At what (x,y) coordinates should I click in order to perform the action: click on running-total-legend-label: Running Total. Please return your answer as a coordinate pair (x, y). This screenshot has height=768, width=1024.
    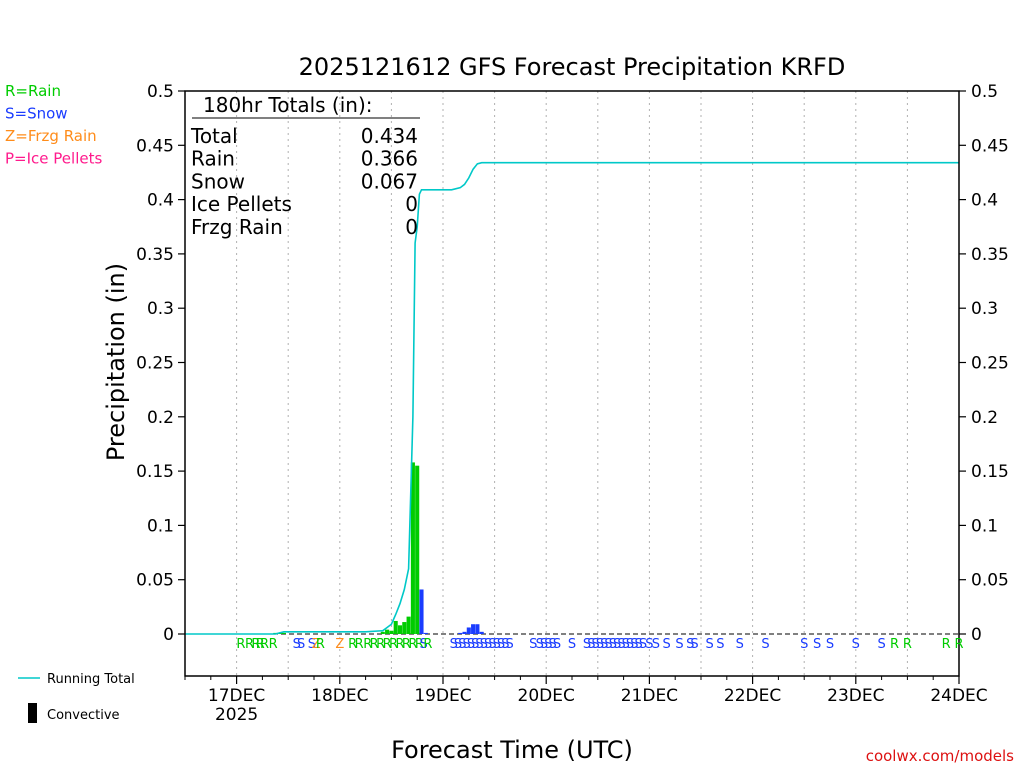
    Looking at the image, I should click on (91, 679).